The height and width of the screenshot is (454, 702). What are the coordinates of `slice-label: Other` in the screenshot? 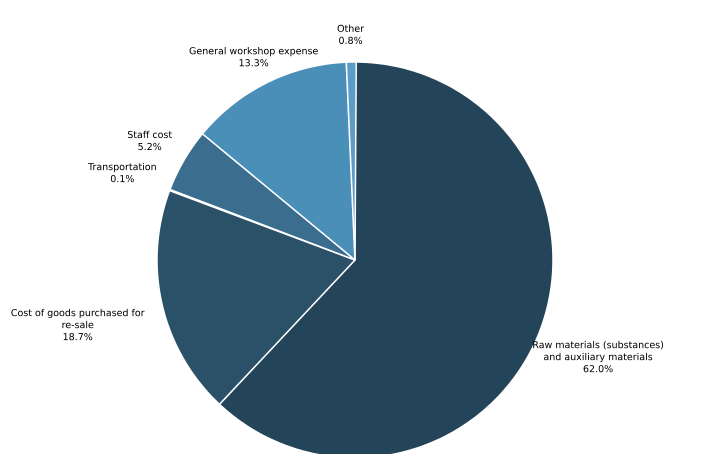 It's located at (351, 28).